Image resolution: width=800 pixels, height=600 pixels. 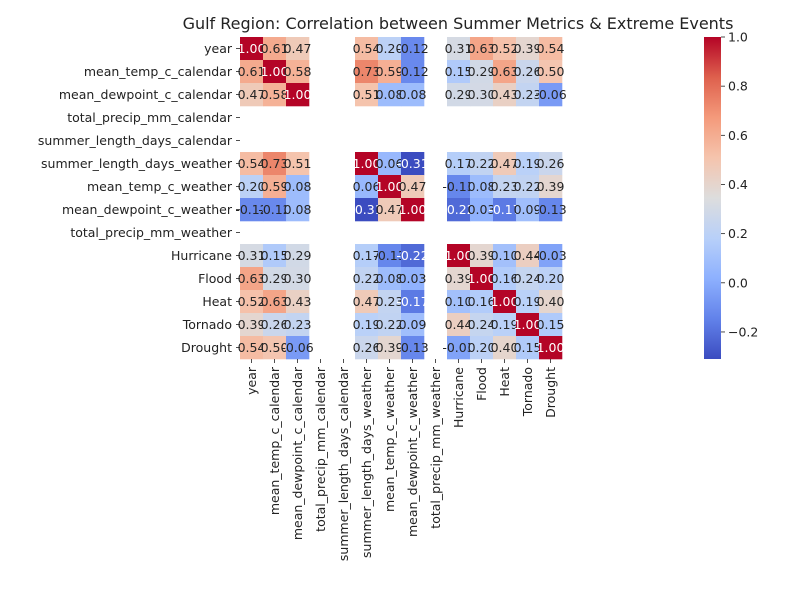 I want to click on column-tick-label: mean_temp_c_calendar, so click(x=274, y=440).